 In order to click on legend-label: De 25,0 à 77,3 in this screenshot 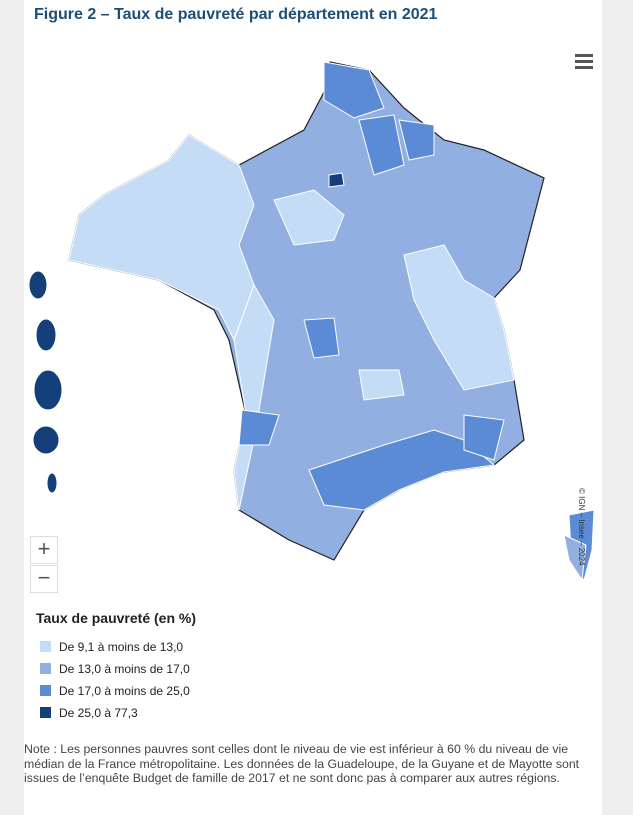, I will do `click(98, 713)`.